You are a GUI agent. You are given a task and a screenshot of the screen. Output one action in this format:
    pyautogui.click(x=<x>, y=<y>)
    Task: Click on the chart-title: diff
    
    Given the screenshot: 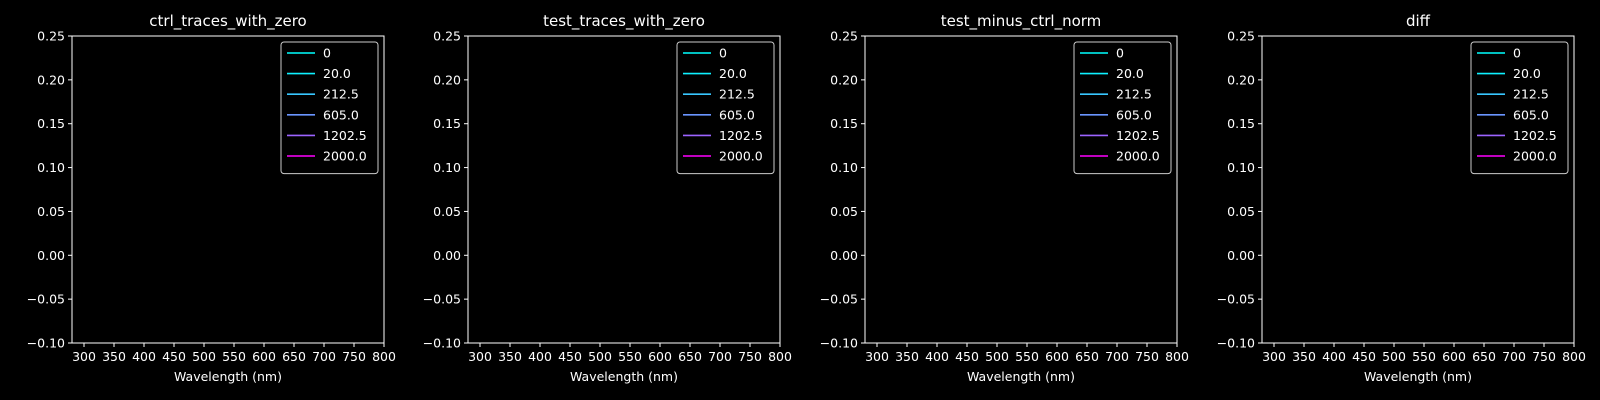 What is the action you would take?
    pyautogui.click(x=1418, y=21)
    